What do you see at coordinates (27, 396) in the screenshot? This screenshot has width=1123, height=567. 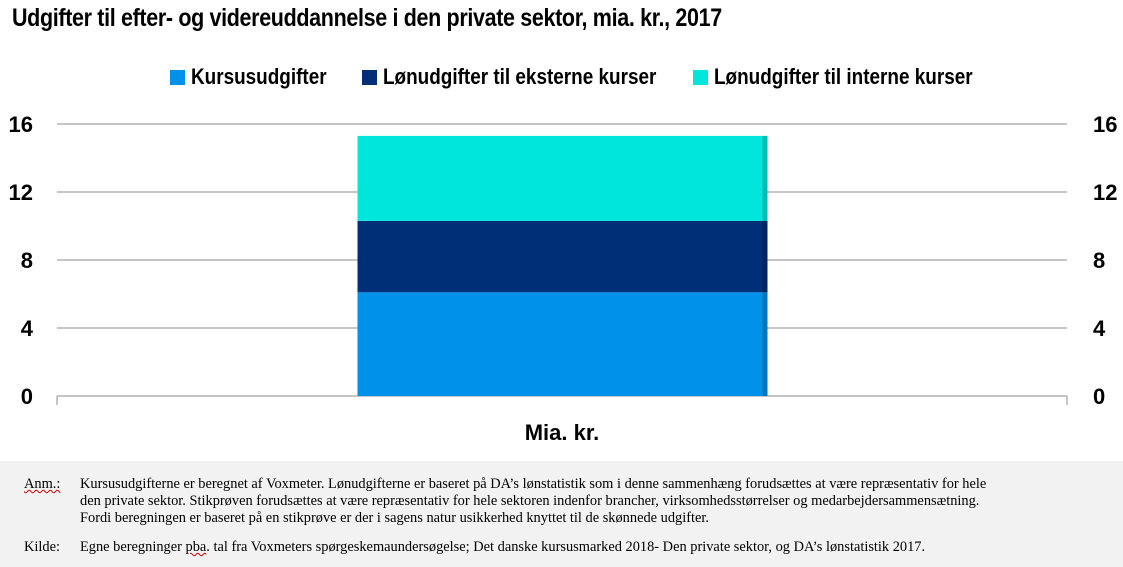 I see `y-tick-left-0: 0` at bounding box center [27, 396].